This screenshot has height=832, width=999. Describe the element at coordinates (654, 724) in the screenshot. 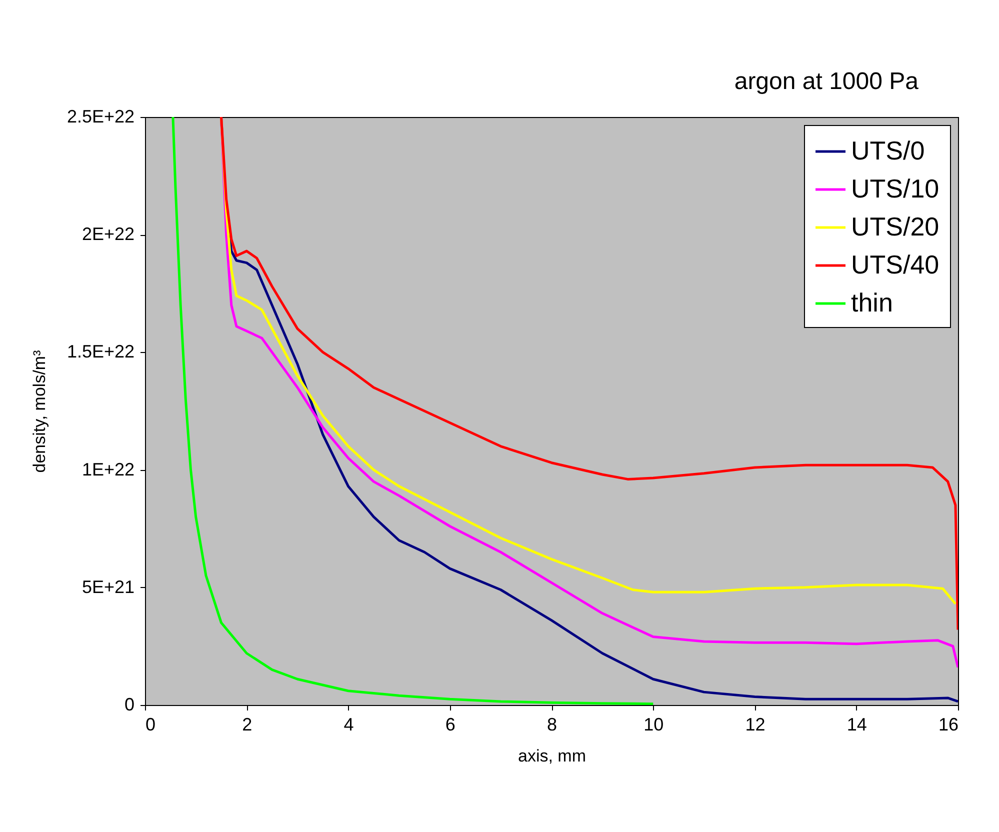

I see `x-tick-label: 10` at that location.